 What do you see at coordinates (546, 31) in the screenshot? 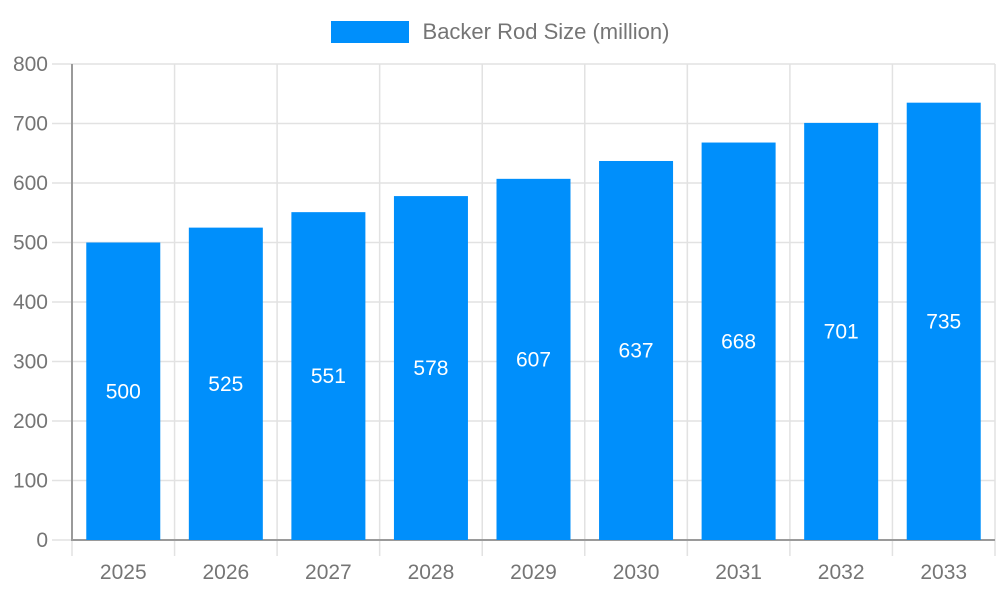
I see `legend-label: Backer Rod Size (million)` at bounding box center [546, 31].